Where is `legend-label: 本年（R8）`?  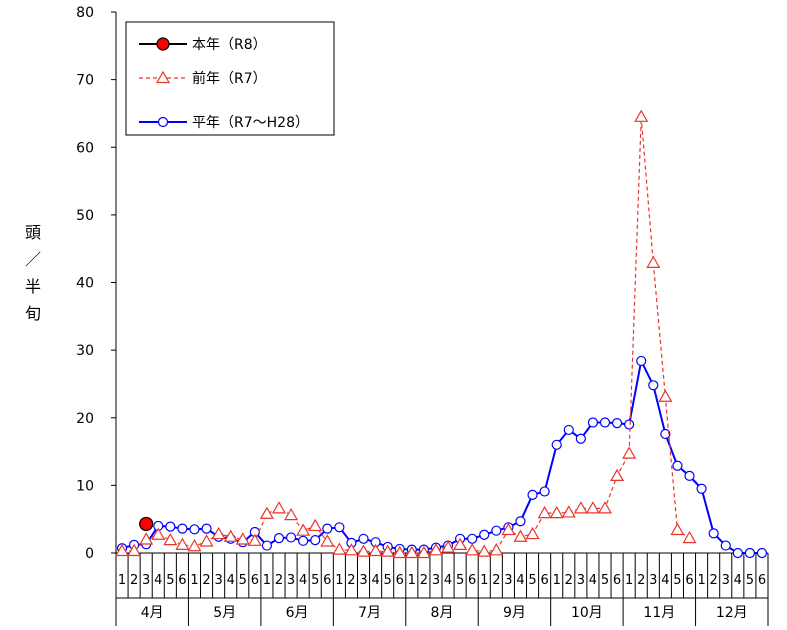
legend-label: 本年（R8） is located at coordinates (229, 45).